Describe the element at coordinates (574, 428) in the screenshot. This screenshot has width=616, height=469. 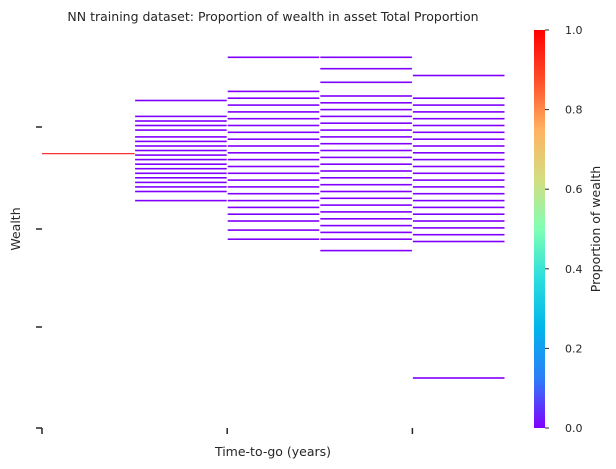
I see `colorbar-tick-label: 0.0` at that location.